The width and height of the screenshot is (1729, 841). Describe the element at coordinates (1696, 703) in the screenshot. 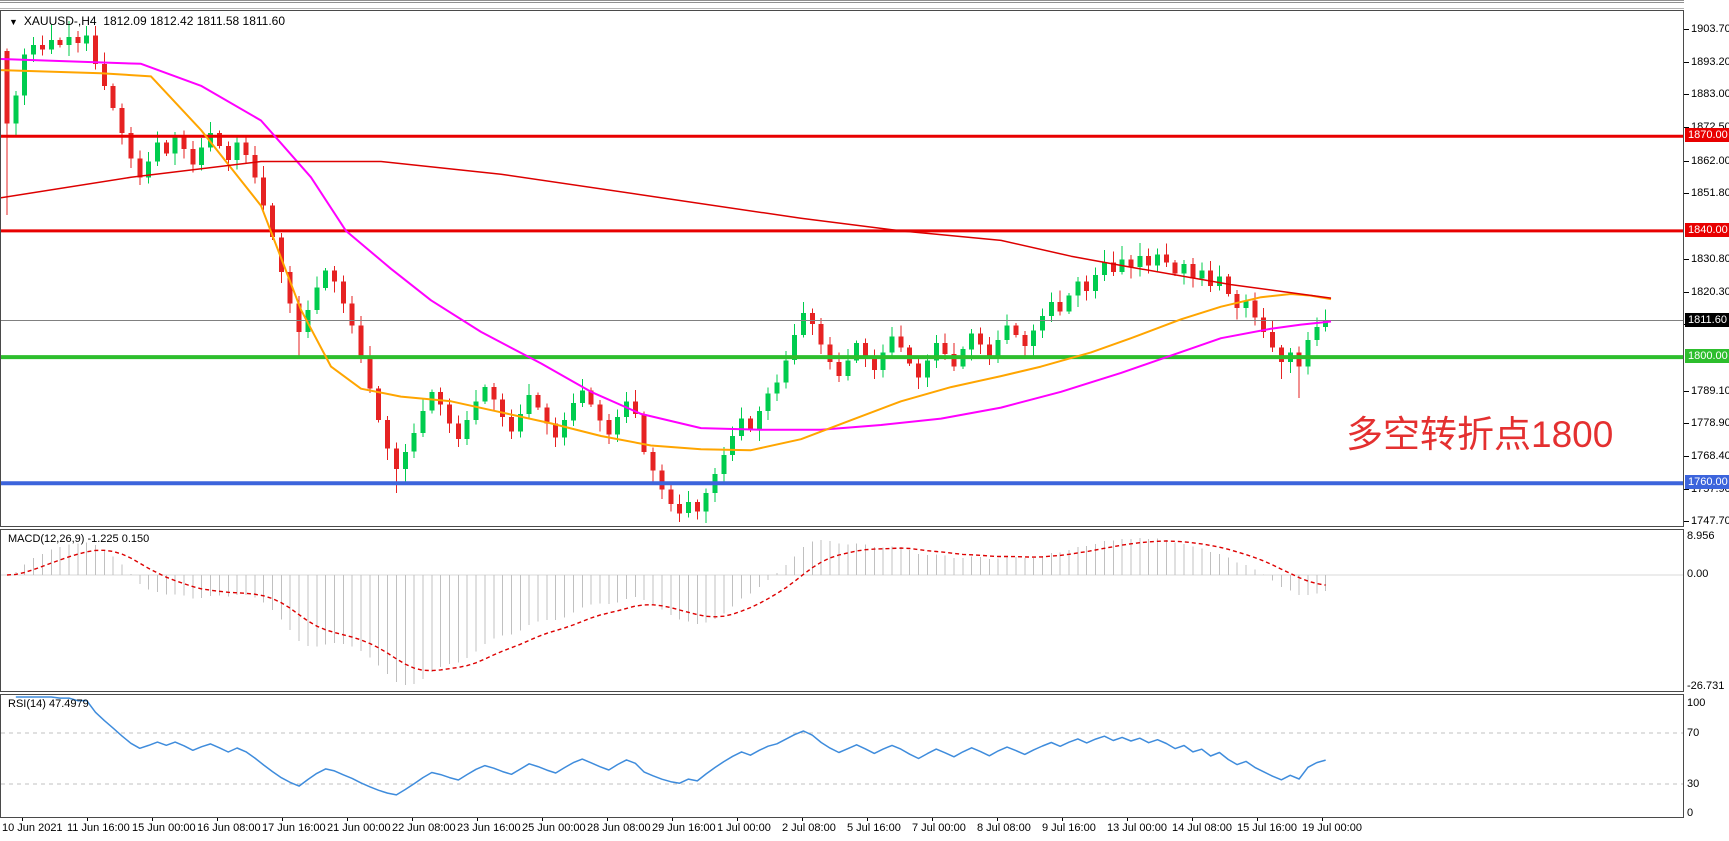

I see `rsi-axis-tick: 100` at that location.